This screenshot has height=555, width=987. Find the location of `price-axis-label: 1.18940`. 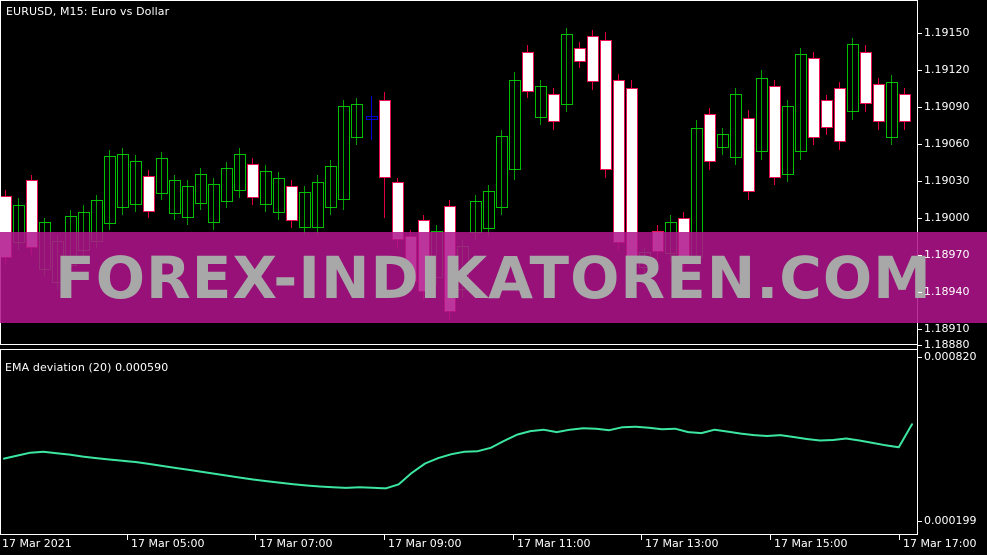

price-axis-label: 1.18940 is located at coordinates (947, 291).